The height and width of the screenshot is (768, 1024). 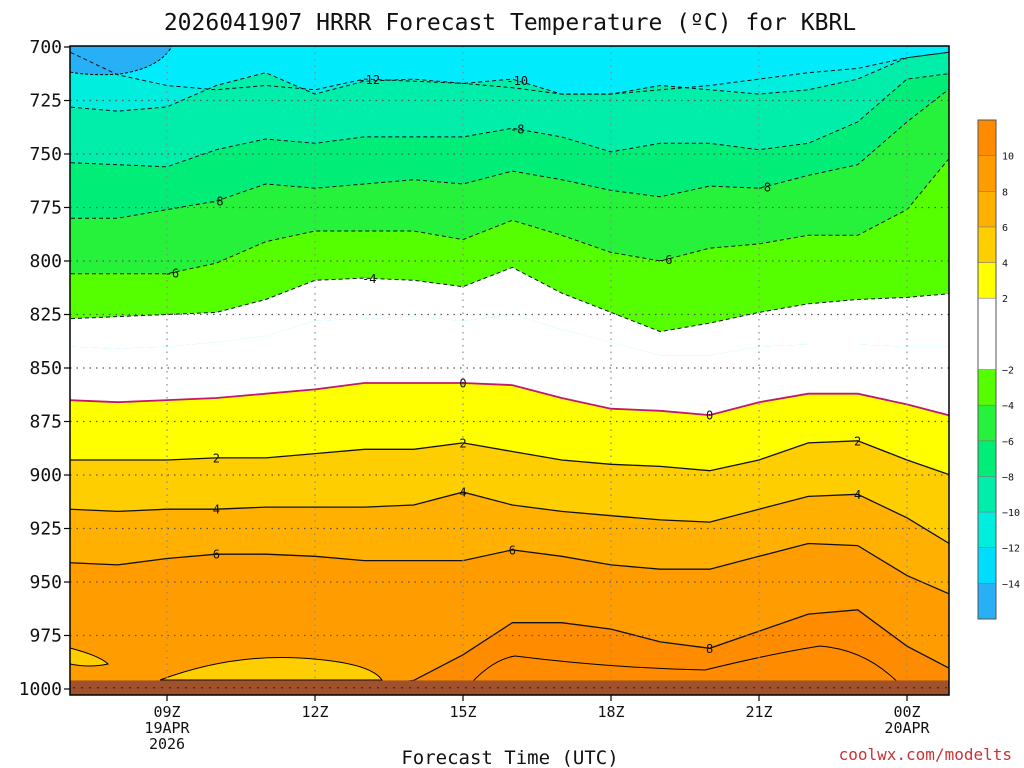 What do you see at coordinates (45, 315) in the screenshot?
I see `y-tick-label: 825` at bounding box center [45, 315].